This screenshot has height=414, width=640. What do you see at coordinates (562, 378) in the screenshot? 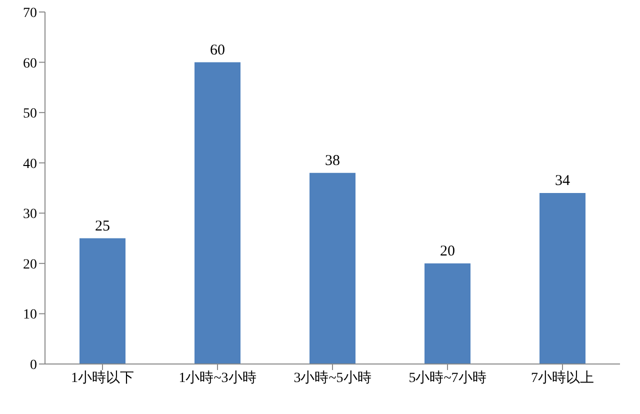
I see `x-tick-label: 7小時以上` at bounding box center [562, 378].